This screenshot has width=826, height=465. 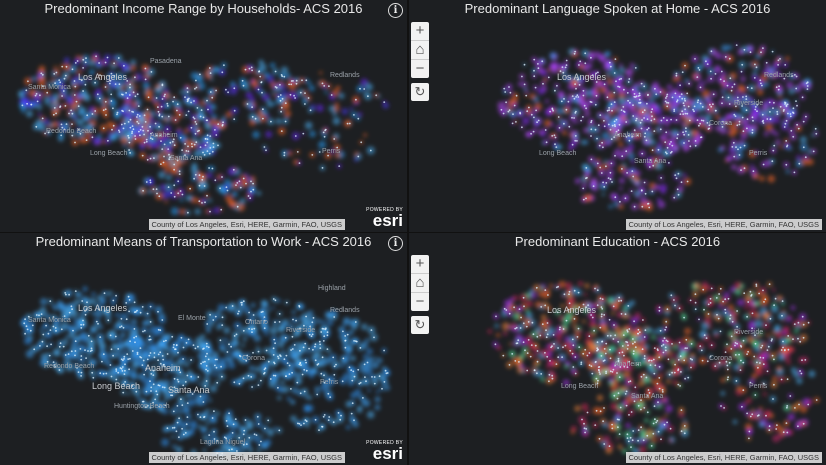 What do you see at coordinates (420, 31) in the screenshot?
I see `zoom-in-button: +` at bounding box center [420, 31].